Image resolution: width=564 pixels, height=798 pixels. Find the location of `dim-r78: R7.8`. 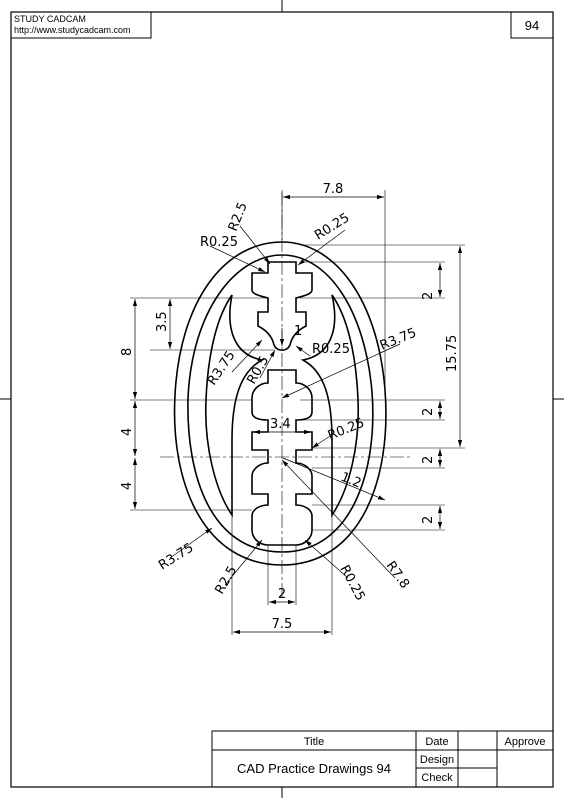

dim-r78: R7.8 is located at coordinates (397, 575).